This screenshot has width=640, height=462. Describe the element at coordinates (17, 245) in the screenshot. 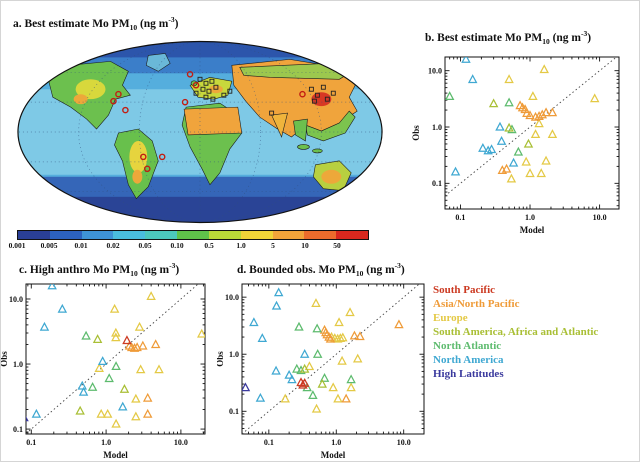

I see `colorbar-tick-label: 0.001` at that location.